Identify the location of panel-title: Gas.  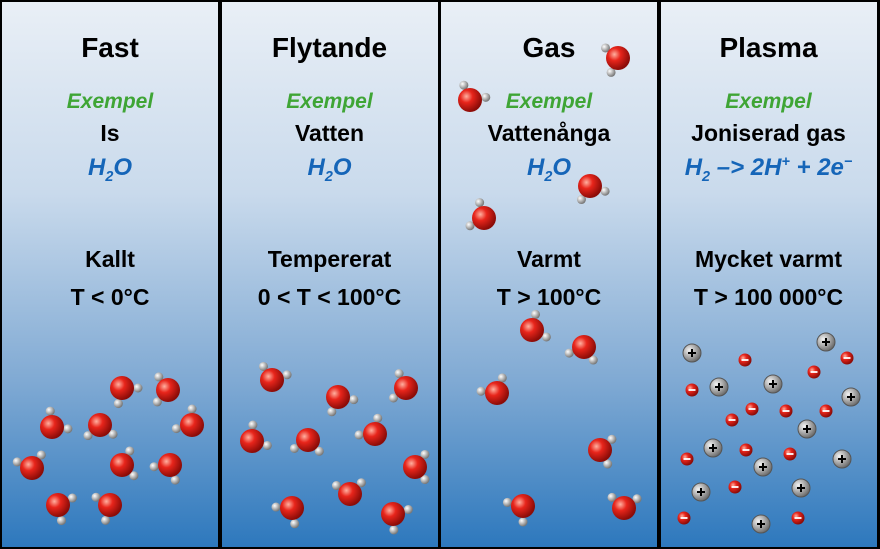
(549, 47).